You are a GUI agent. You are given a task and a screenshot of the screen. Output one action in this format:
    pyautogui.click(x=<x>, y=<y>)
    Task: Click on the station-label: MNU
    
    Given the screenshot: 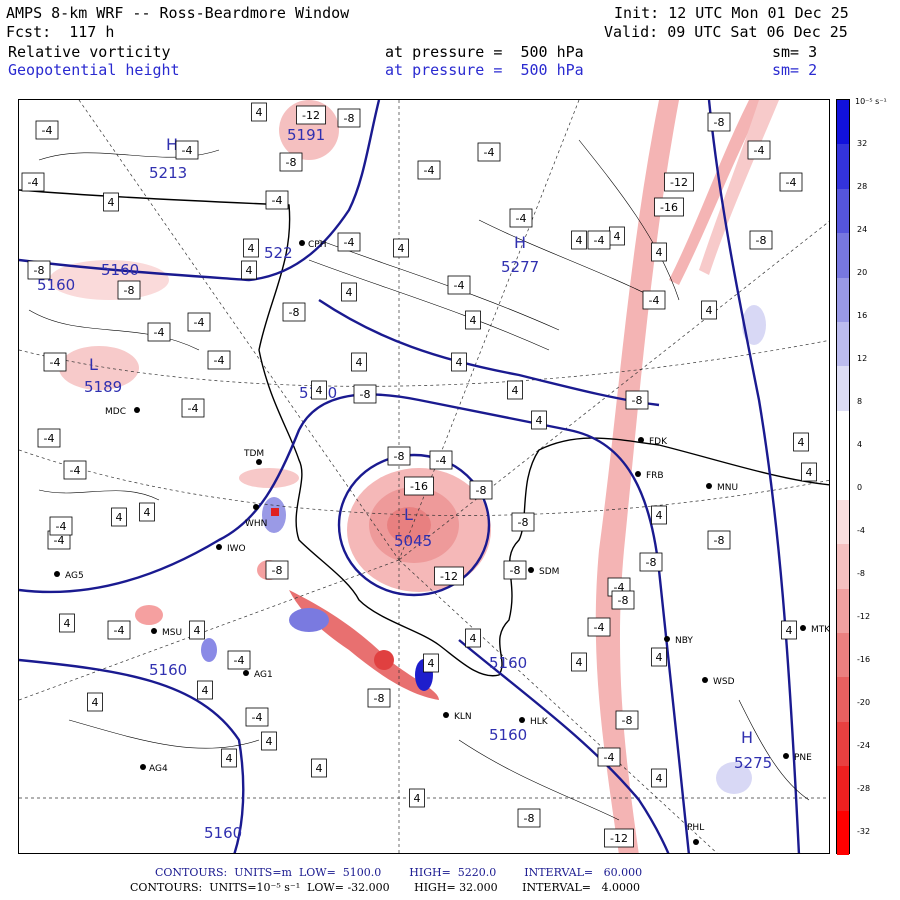 What is the action you would take?
    pyautogui.click(x=727, y=488)
    